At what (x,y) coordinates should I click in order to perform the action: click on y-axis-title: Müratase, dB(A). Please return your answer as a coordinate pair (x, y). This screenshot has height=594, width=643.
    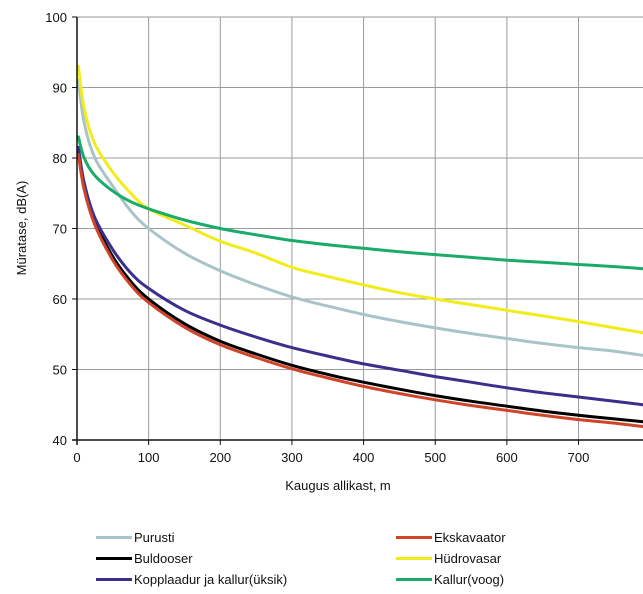
    Looking at the image, I should click on (21, 228).